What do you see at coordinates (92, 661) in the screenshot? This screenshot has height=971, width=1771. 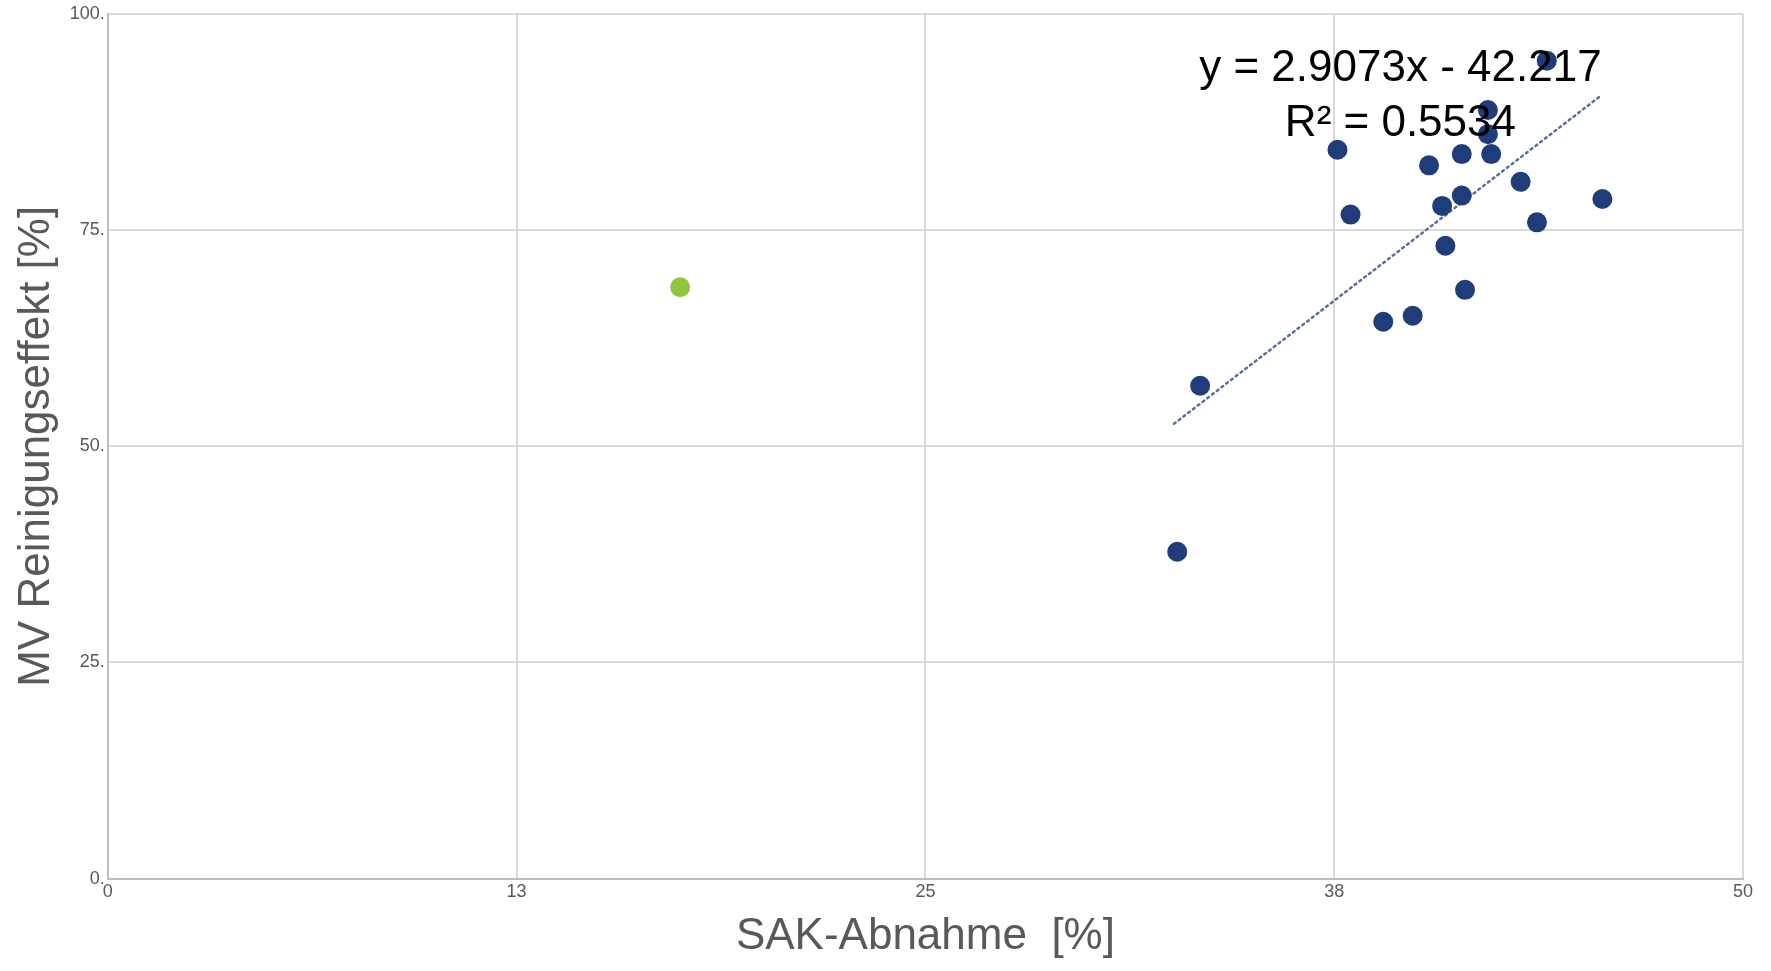 I see `y-tick-label: 25.` at bounding box center [92, 661].